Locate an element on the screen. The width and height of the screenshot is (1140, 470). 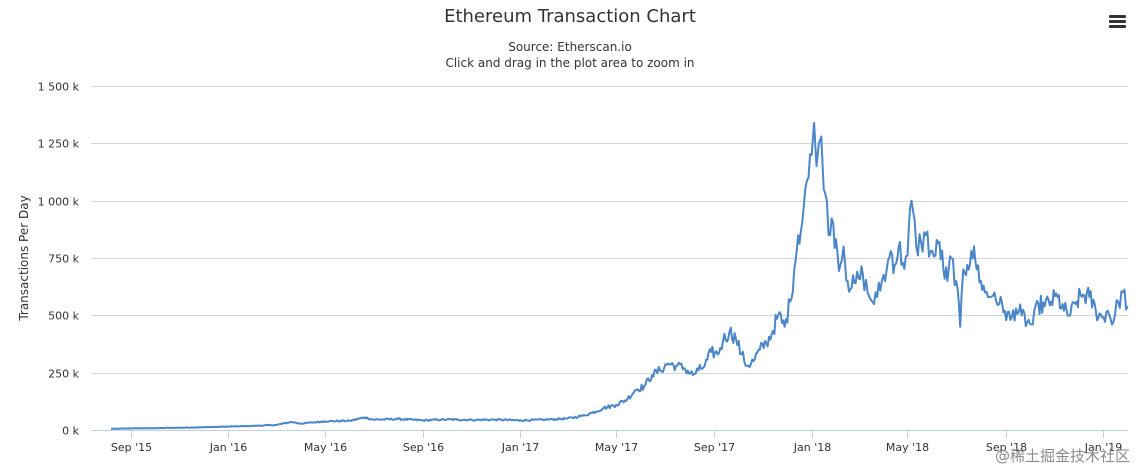
y-axis-title: Transactions Per Day is located at coordinates (24, 258).